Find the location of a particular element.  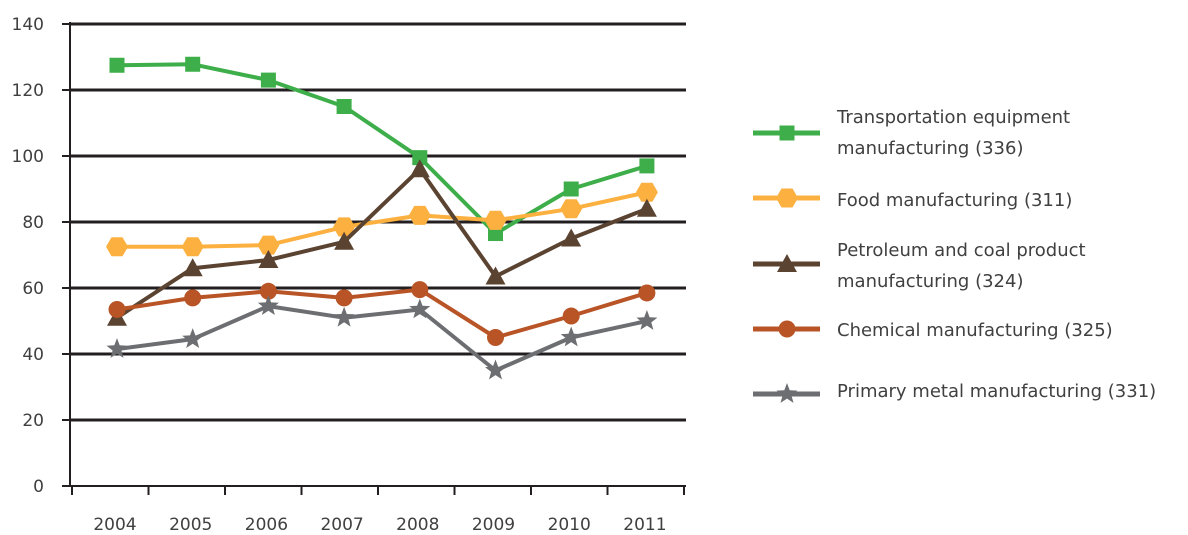

x-tick-label: 2009 is located at coordinates (493, 525).